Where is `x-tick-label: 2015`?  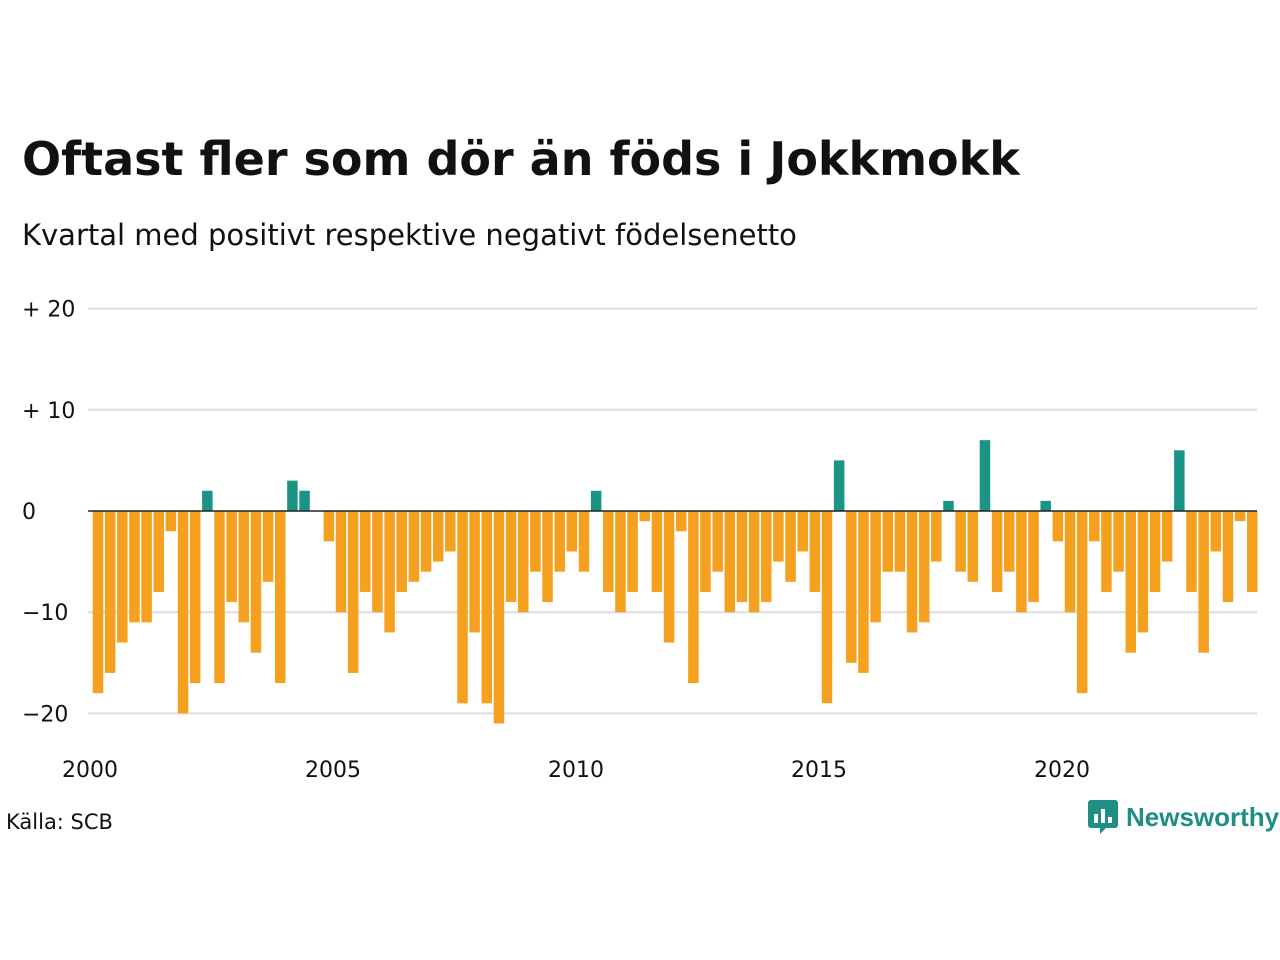
x-tick-label: 2015 is located at coordinates (819, 770).